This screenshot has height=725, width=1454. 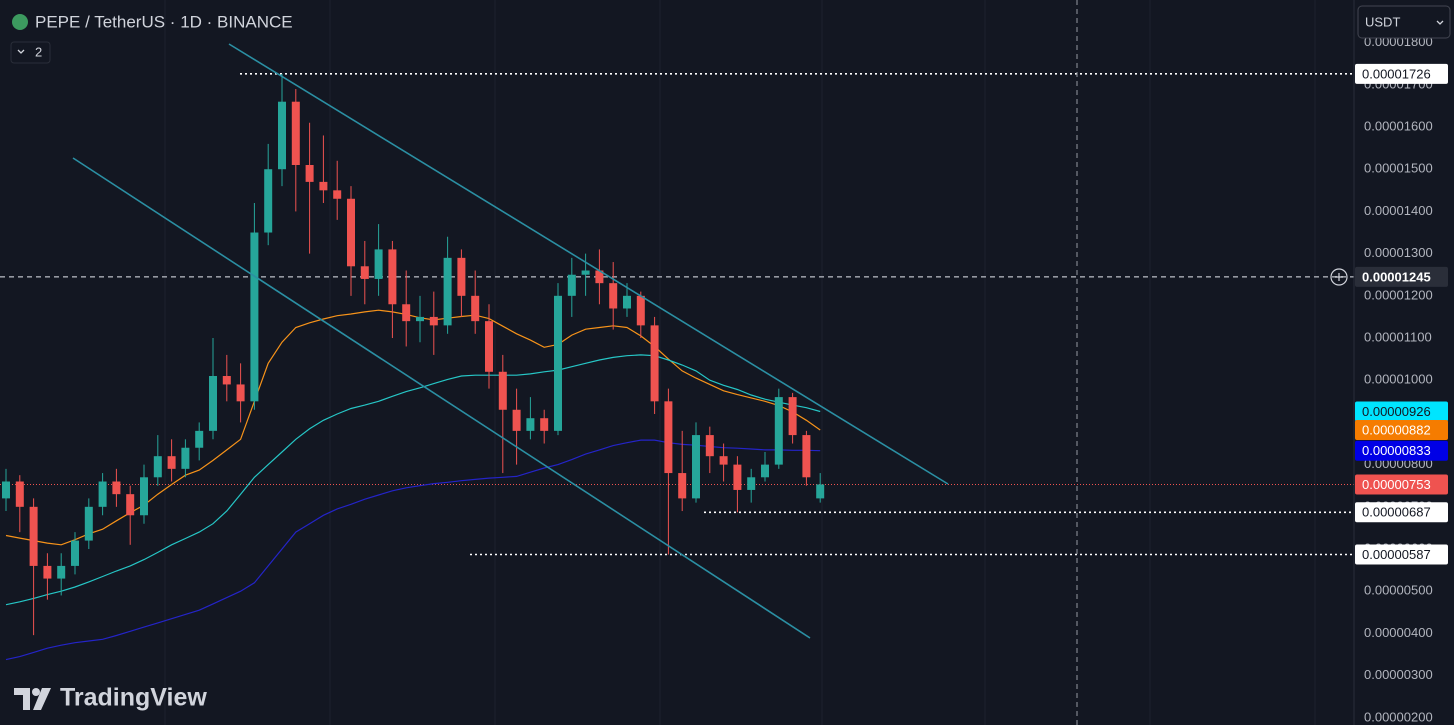 What do you see at coordinates (1396, 276) in the screenshot?
I see `price-label: 0.00001245` at bounding box center [1396, 276].